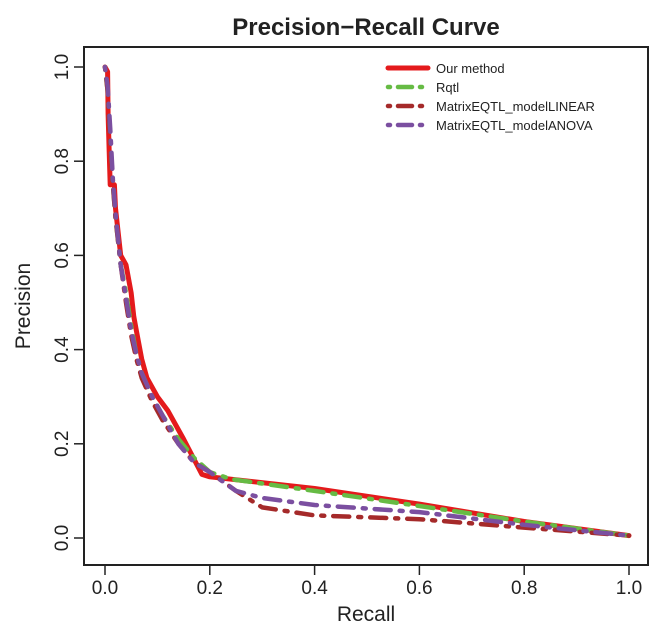 Image resolution: width=653 pixels, height=627 pixels. Describe the element at coordinates (524, 588) in the screenshot. I see `x-tick-label: 0.8` at that location.